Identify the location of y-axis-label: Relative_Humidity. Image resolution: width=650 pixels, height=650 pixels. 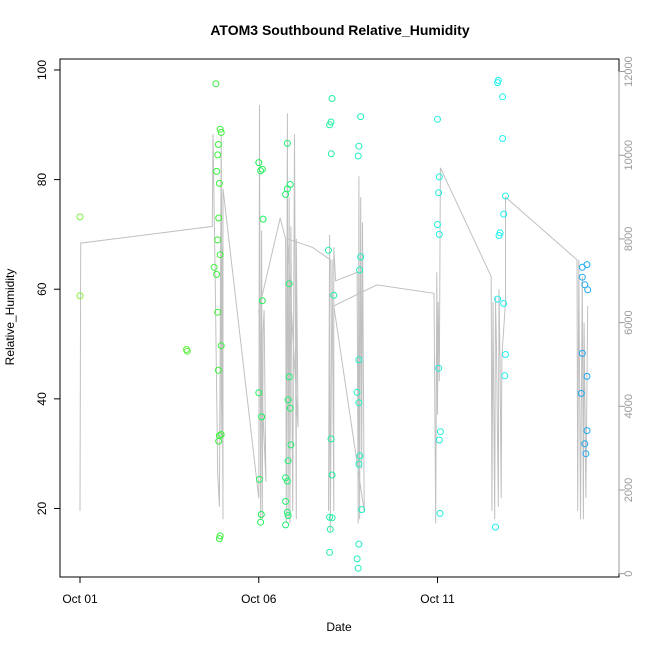
(10, 317).